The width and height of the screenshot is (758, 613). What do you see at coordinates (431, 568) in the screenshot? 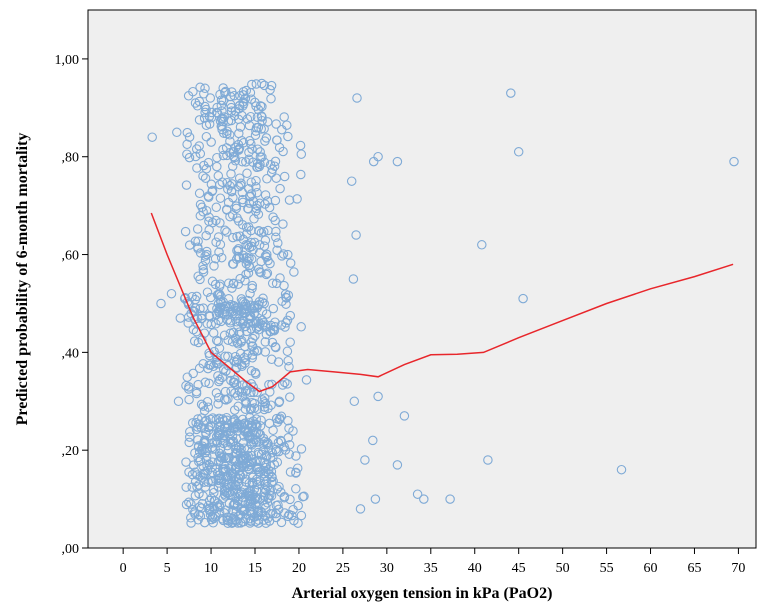
I see `x-tick-label: 35` at bounding box center [431, 568].